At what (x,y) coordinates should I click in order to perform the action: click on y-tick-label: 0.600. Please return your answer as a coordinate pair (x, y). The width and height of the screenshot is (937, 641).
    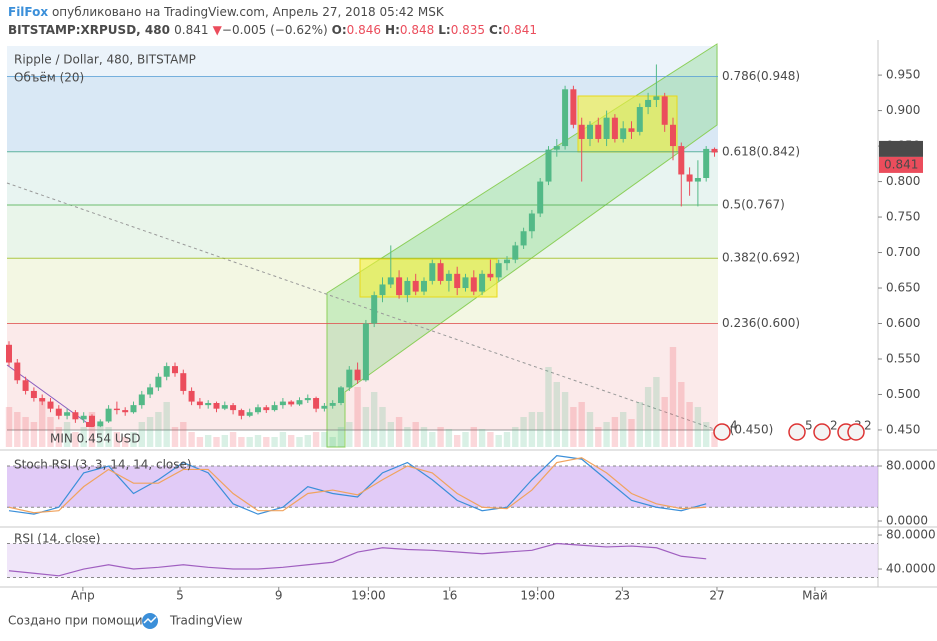
    Looking at the image, I should click on (903, 323).